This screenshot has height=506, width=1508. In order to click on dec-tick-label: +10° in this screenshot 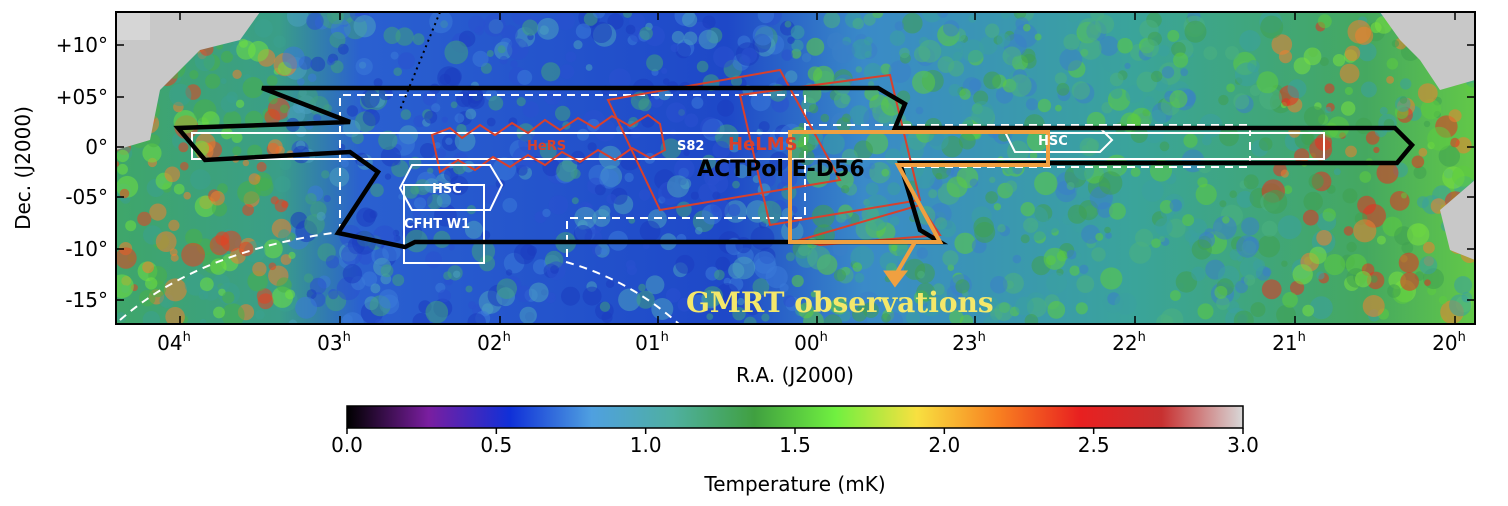, I will do `click(82, 45)`.